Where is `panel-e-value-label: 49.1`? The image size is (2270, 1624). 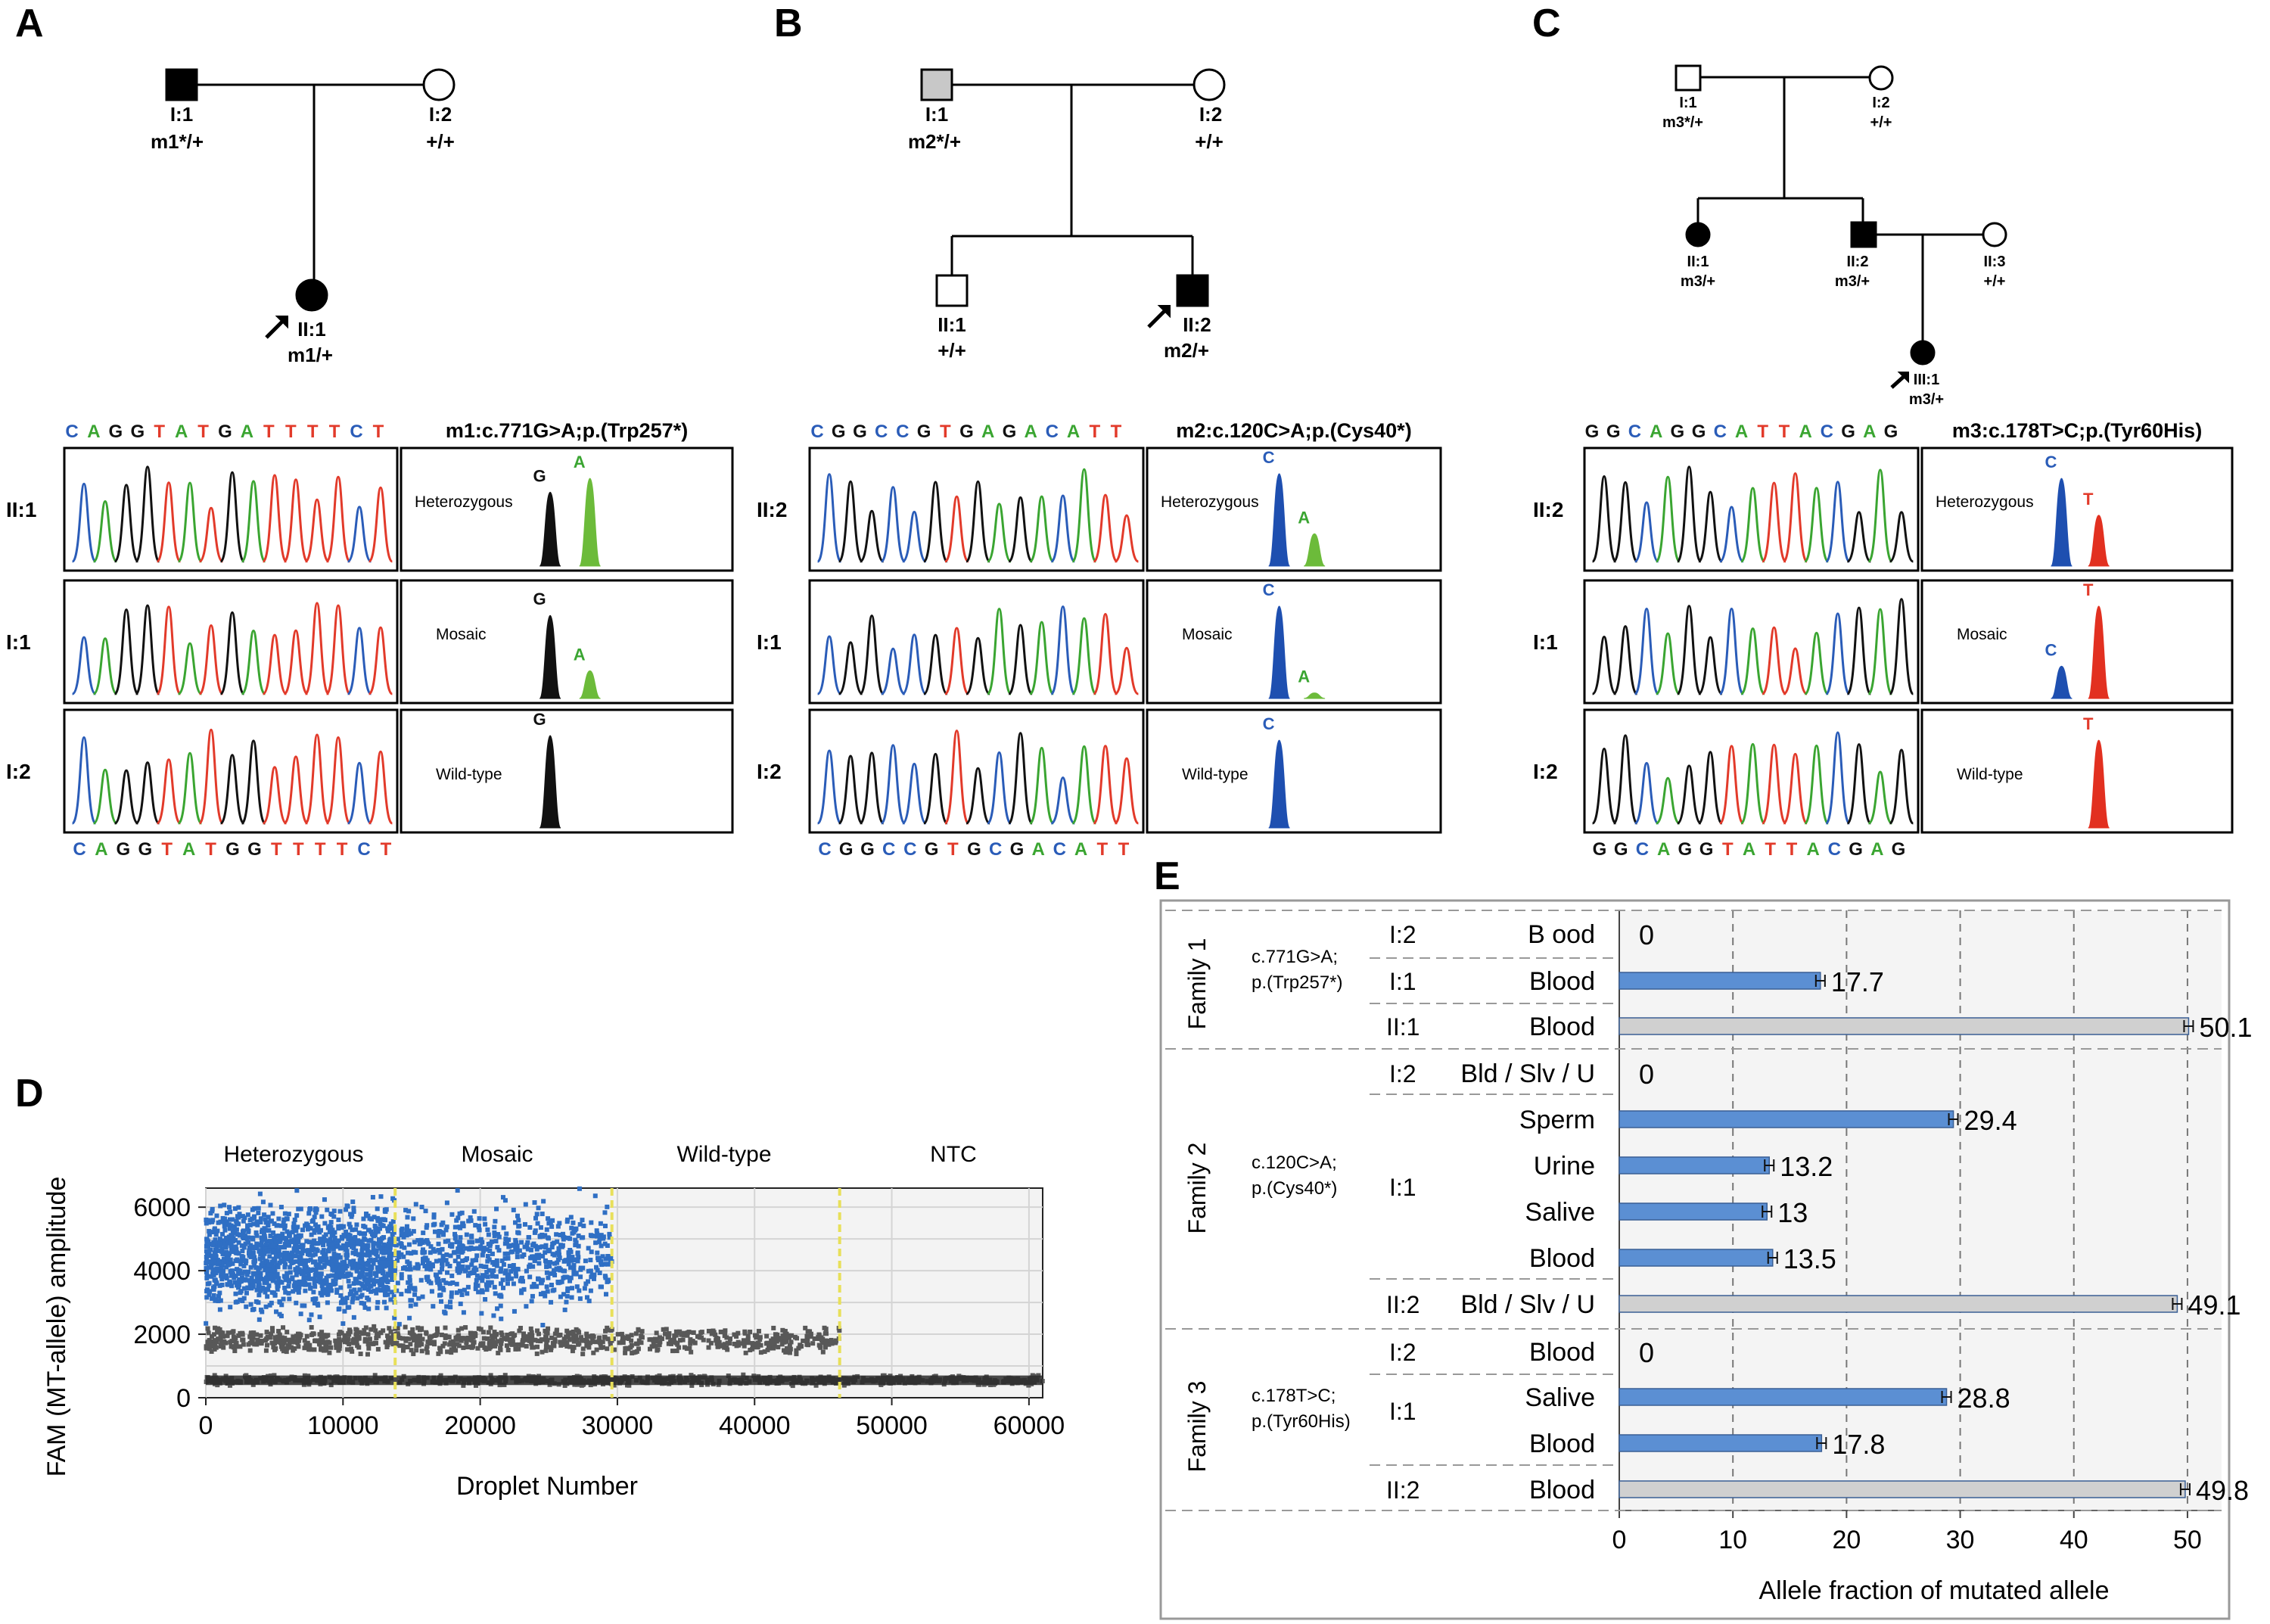
panel-e-value-label: 49.1 is located at coordinates (2214, 1305).